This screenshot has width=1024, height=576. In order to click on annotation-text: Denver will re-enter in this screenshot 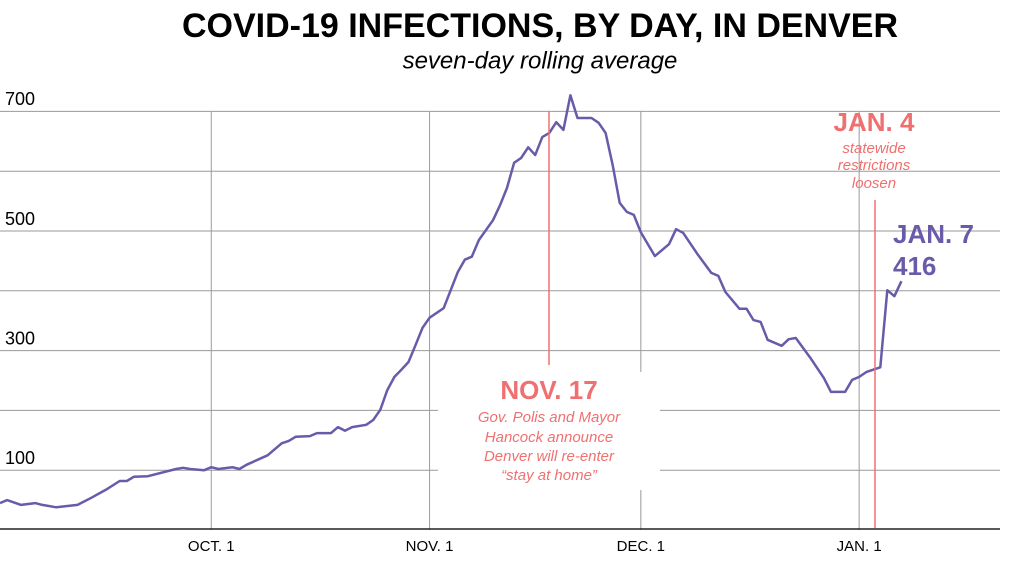, I will do `click(549, 456)`.